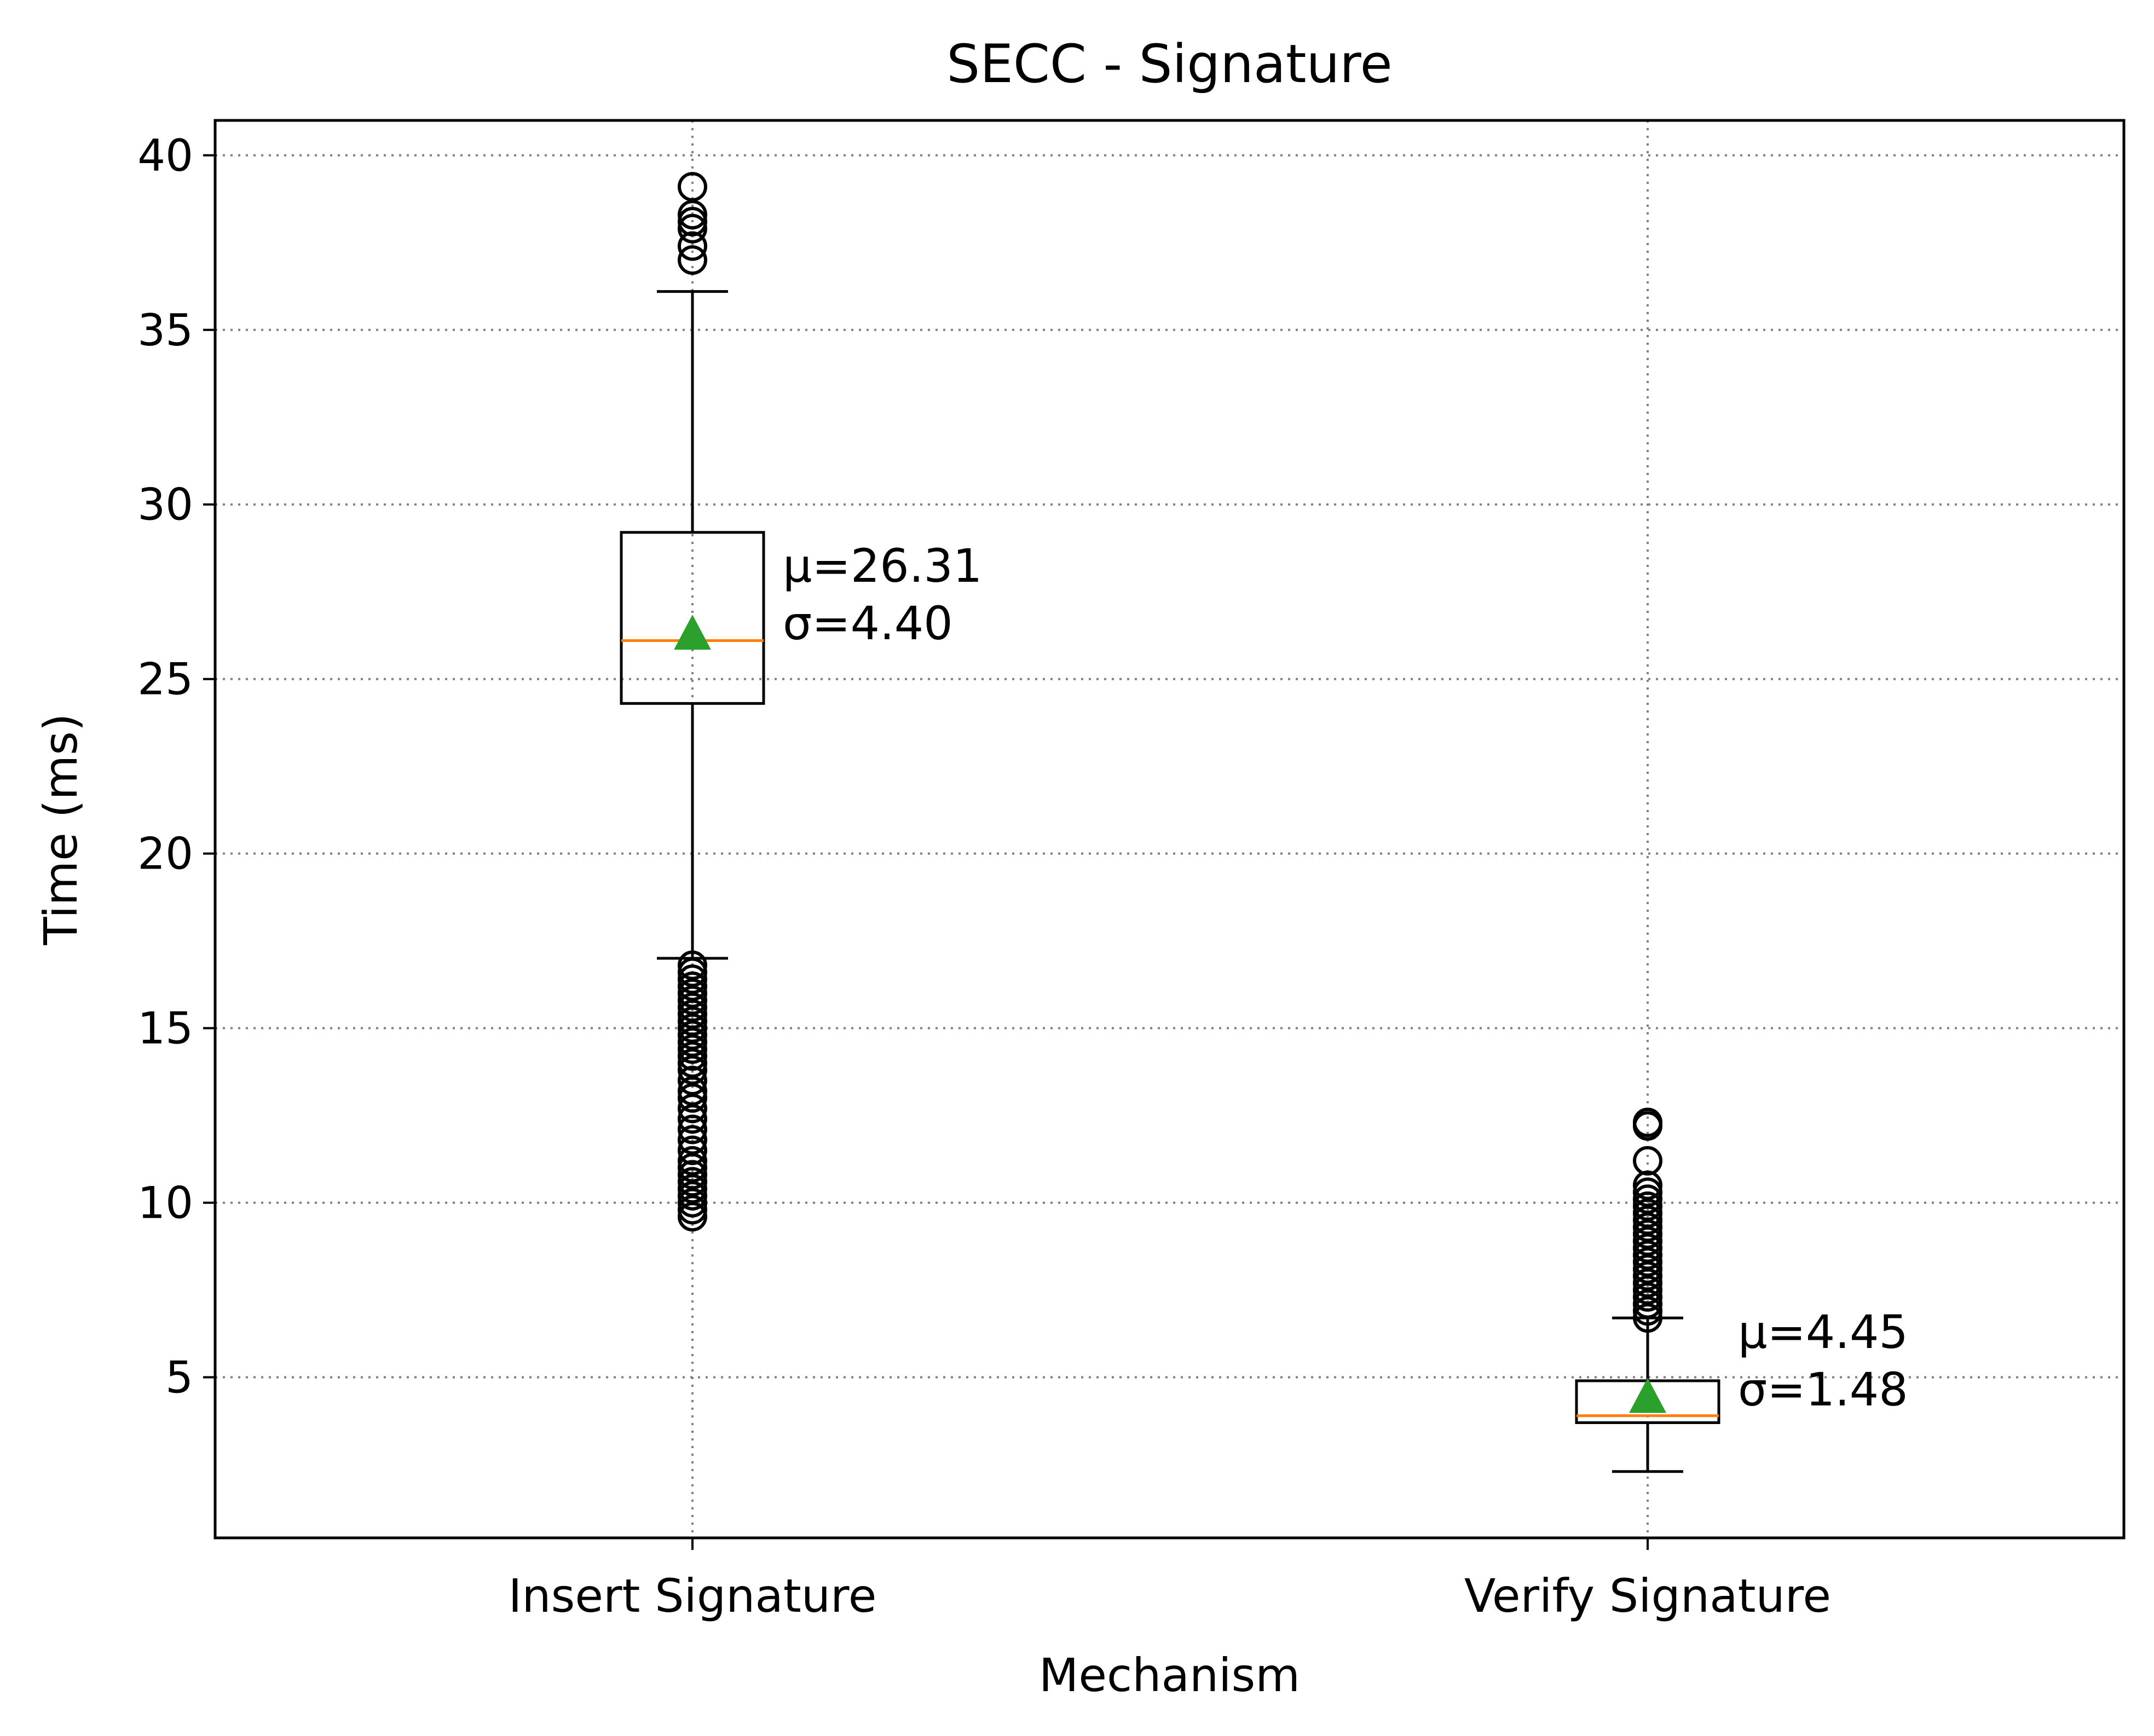  I want to click on box-iqr, so click(692, 618).